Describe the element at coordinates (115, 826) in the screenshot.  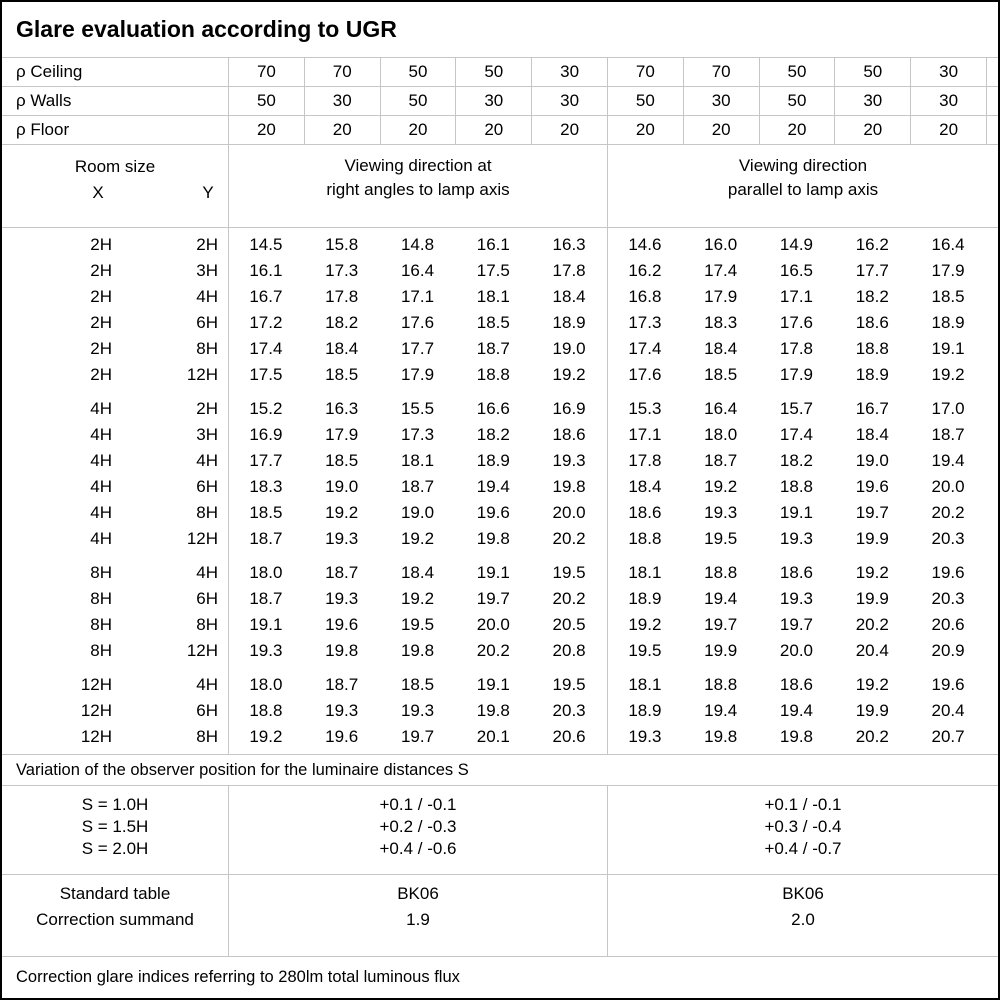
I see `s-distance-label: S = 1.5H` at that location.